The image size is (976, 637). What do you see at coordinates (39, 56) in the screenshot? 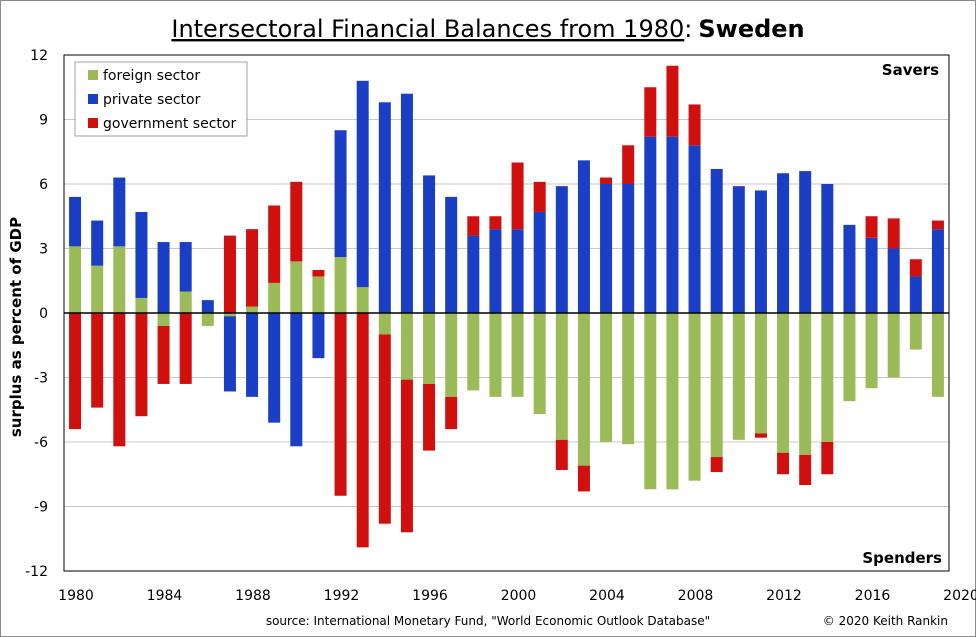
I see `y-tick-label: 12` at bounding box center [39, 56].